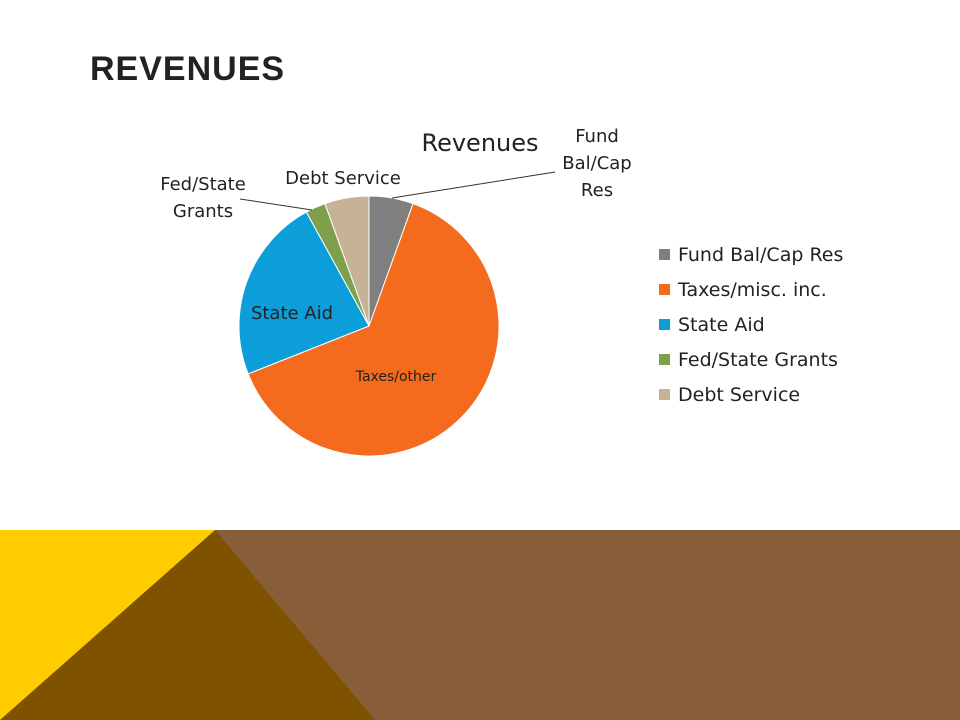 The image size is (960, 720). What do you see at coordinates (107, 625) in the screenshot?
I see `footer-gold-triangle` at bounding box center [107, 625].